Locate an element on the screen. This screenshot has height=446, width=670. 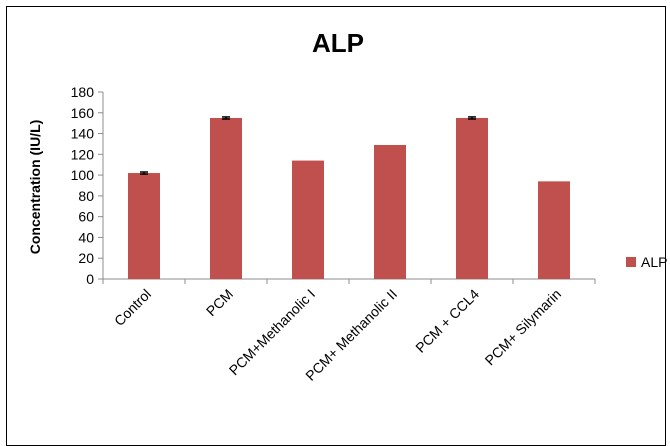
legend-label: ALP is located at coordinates (654, 262).